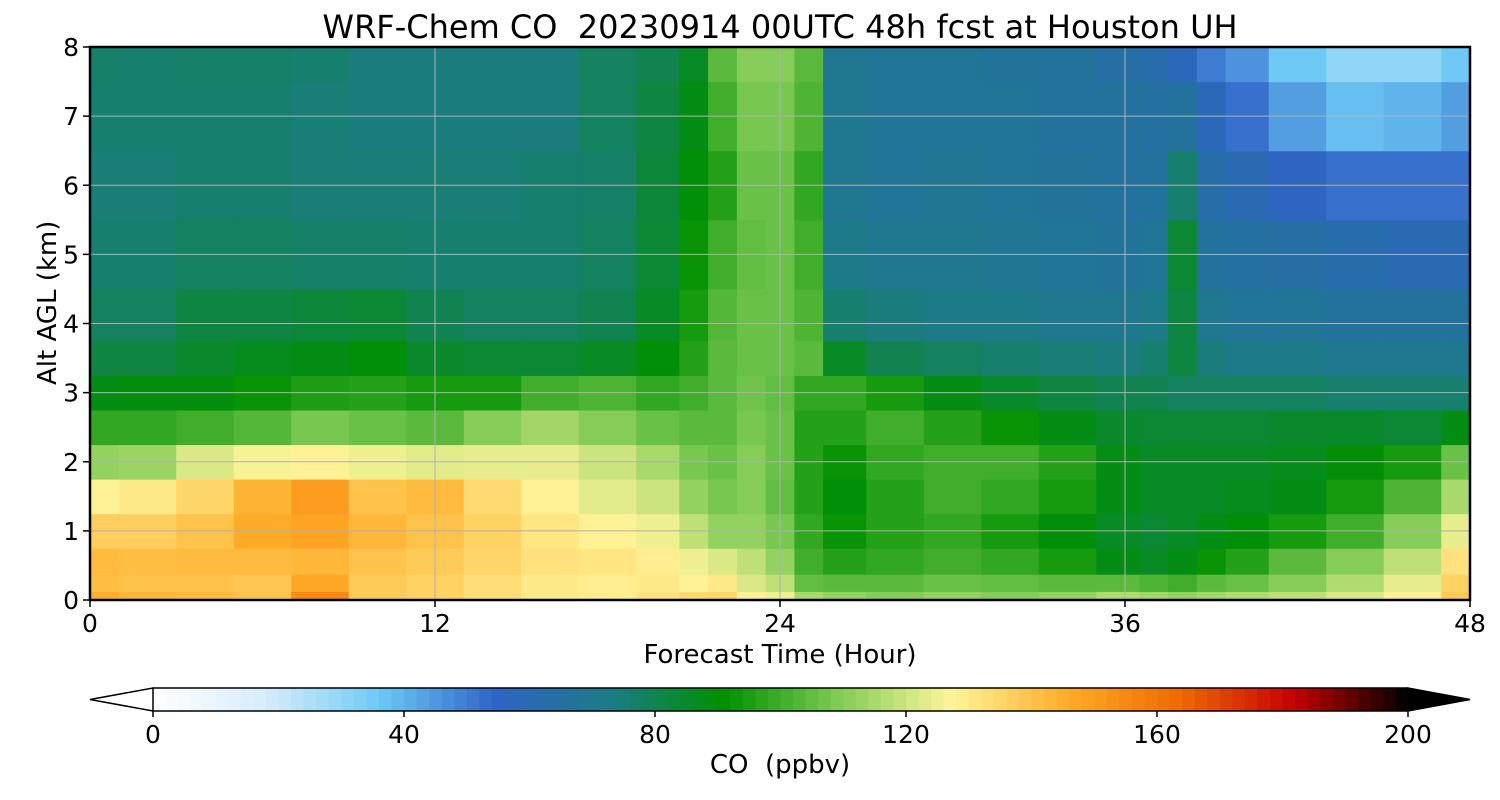 The height and width of the screenshot is (800, 1500). Describe the element at coordinates (780, 623) in the screenshot. I see `x-tick-label: 24` at that location.